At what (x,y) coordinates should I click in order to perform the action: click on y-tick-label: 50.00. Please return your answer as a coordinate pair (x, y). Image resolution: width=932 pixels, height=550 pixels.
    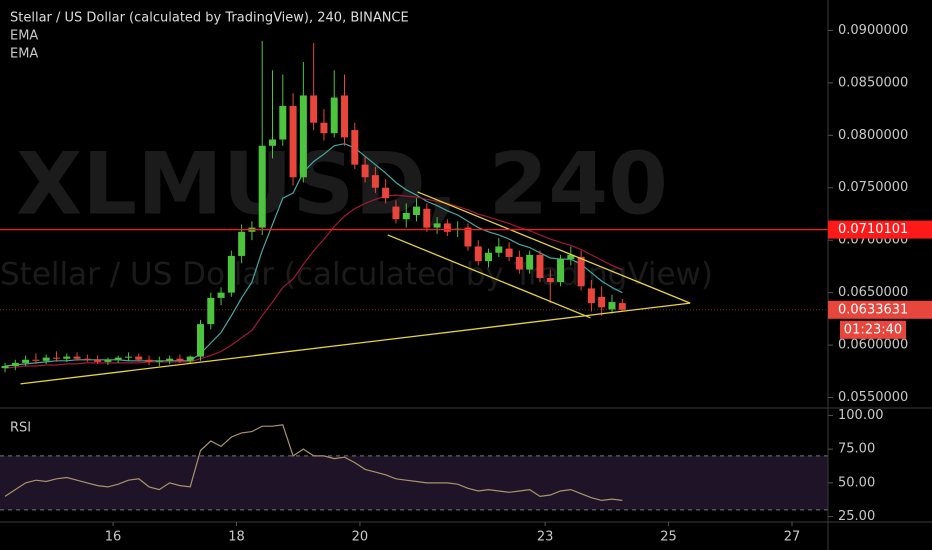
    Looking at the image, I should click on (856, 482).